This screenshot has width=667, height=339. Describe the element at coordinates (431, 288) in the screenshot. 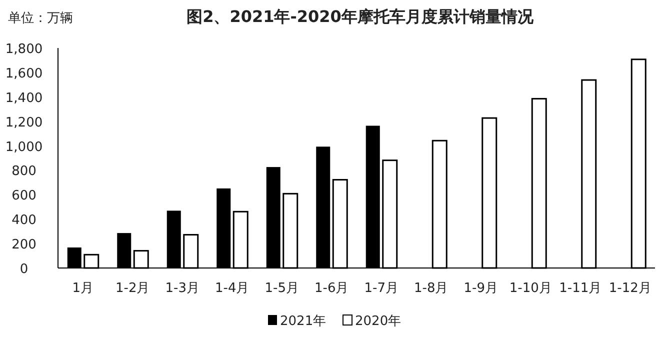

I see `x-tick-label: 1-8月` at that location.